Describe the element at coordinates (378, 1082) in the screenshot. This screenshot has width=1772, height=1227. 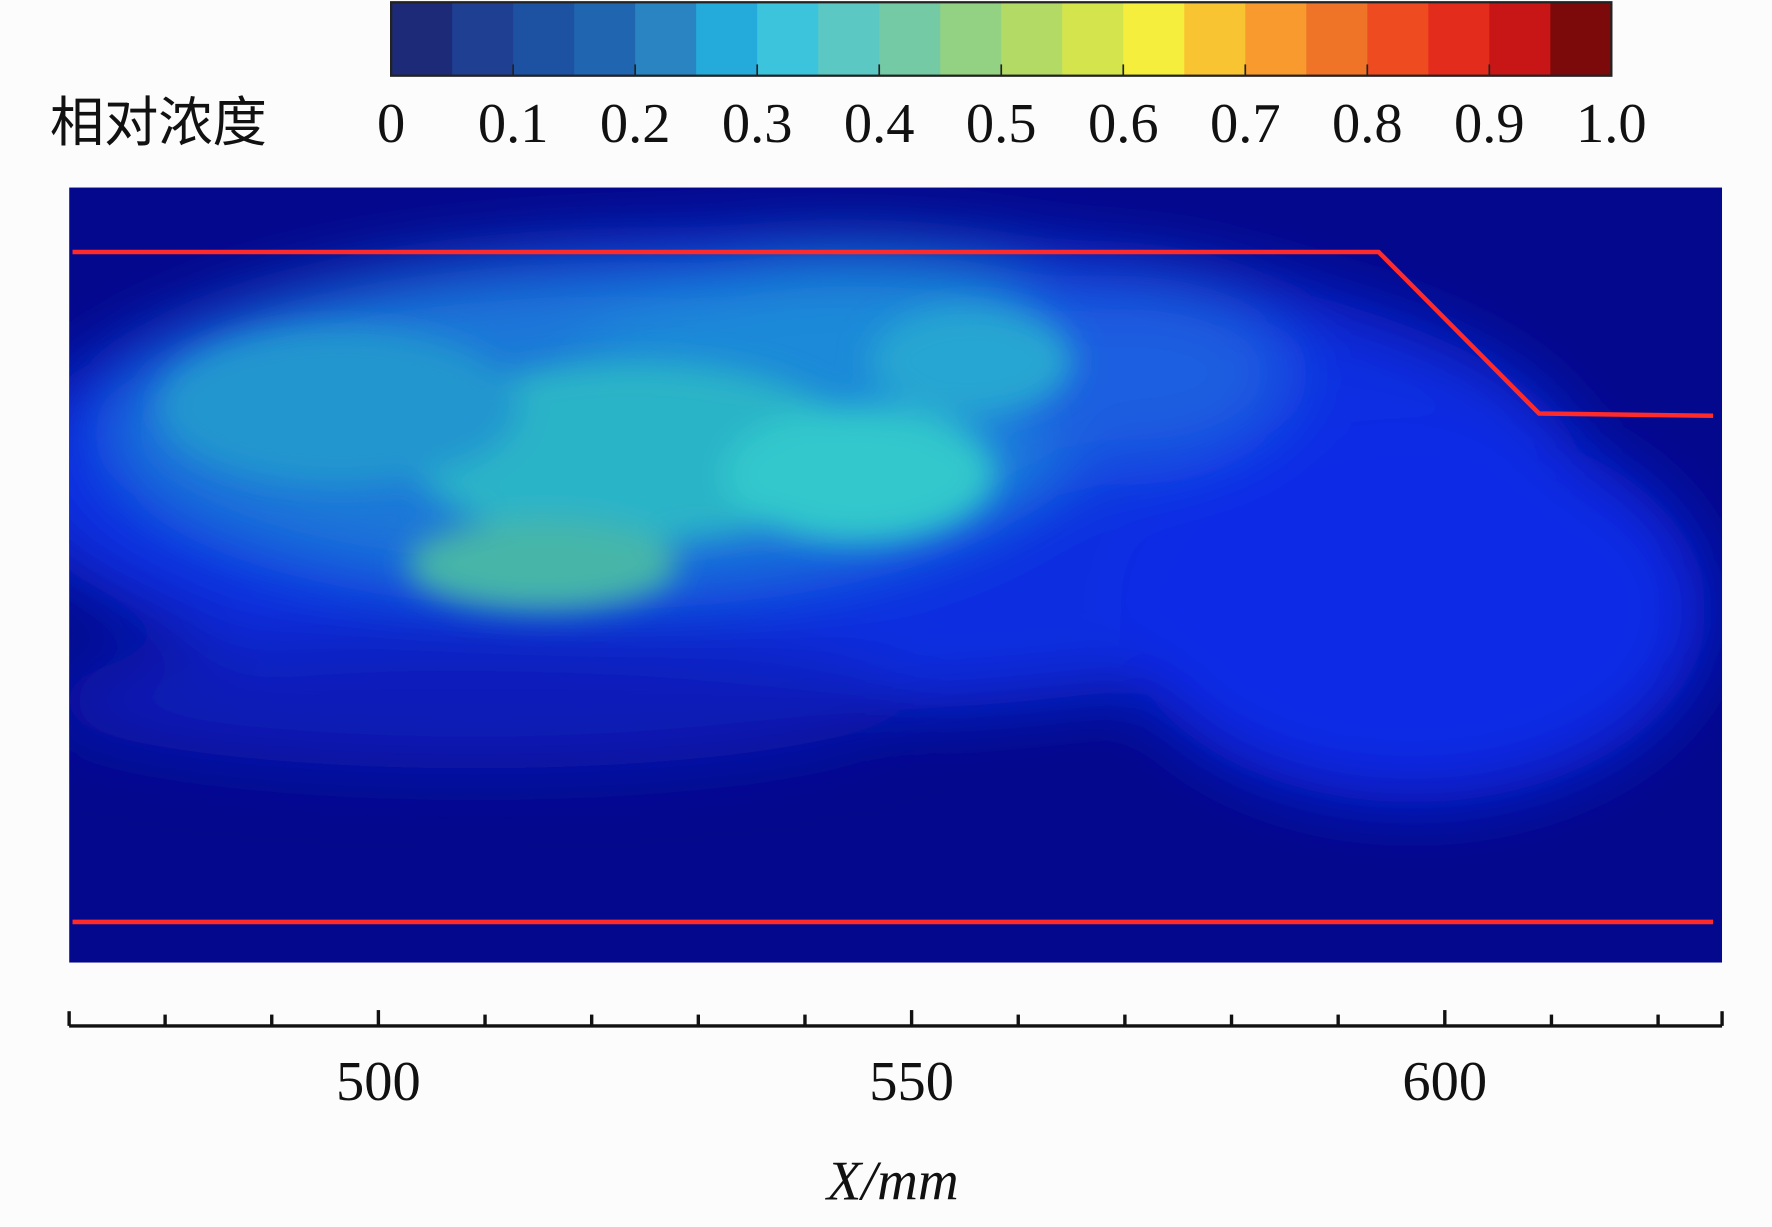
I see `x-tick-label: 500` at that location.